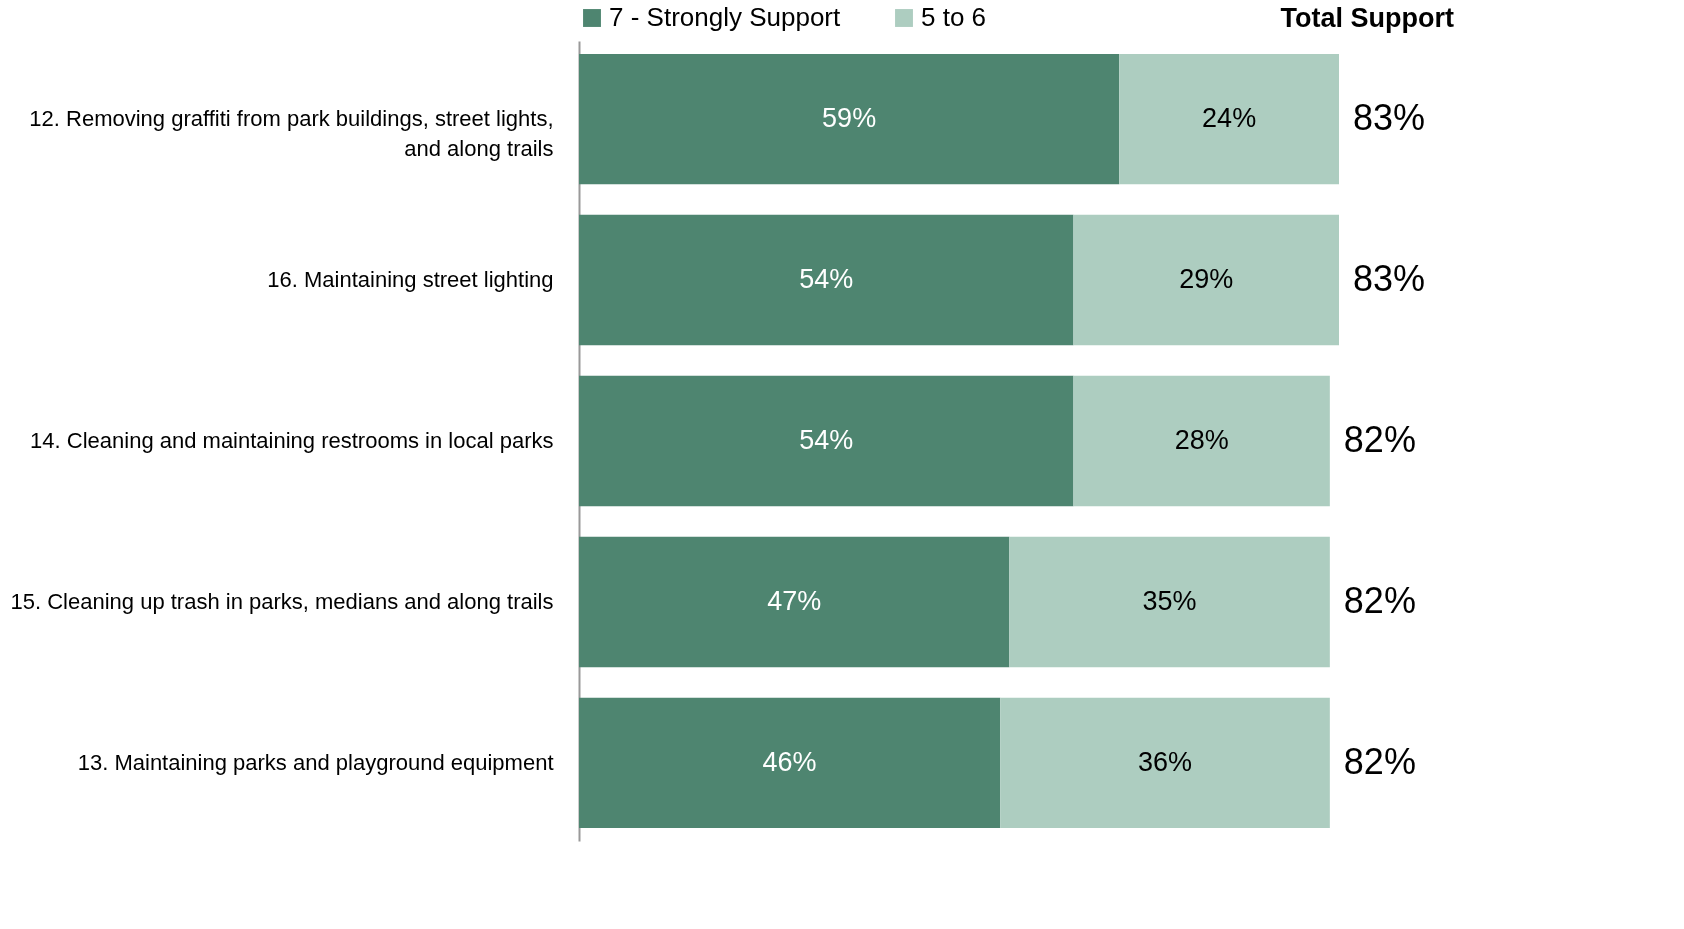 Image resolution: width=1684 pixels, height=929 pixels. I want to click on legend-label: 7 - Strongly Support, so click(725, 17).